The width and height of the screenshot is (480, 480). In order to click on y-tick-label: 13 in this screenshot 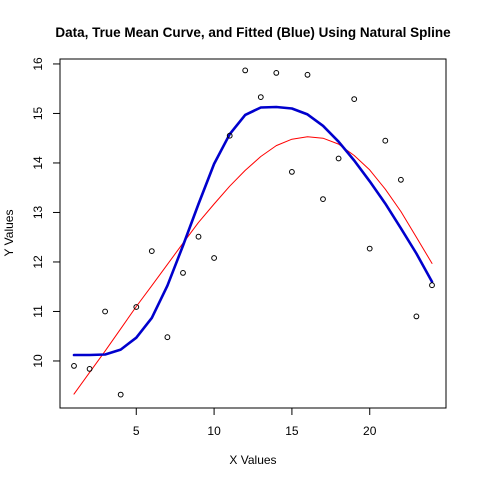, I will do `click(38, 212)`.